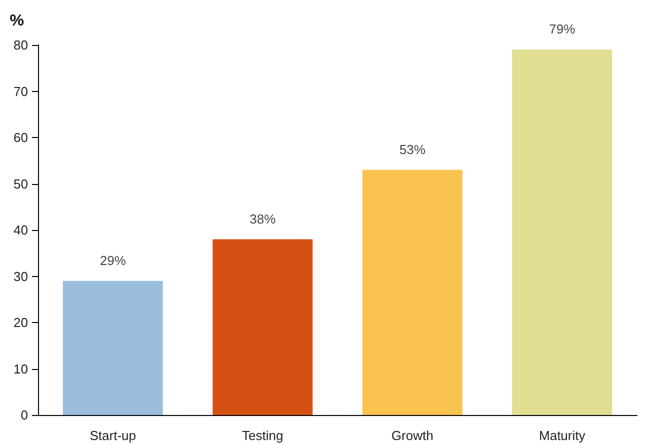  I want to click on x-tick-label: Start-up, so click(113, 435).